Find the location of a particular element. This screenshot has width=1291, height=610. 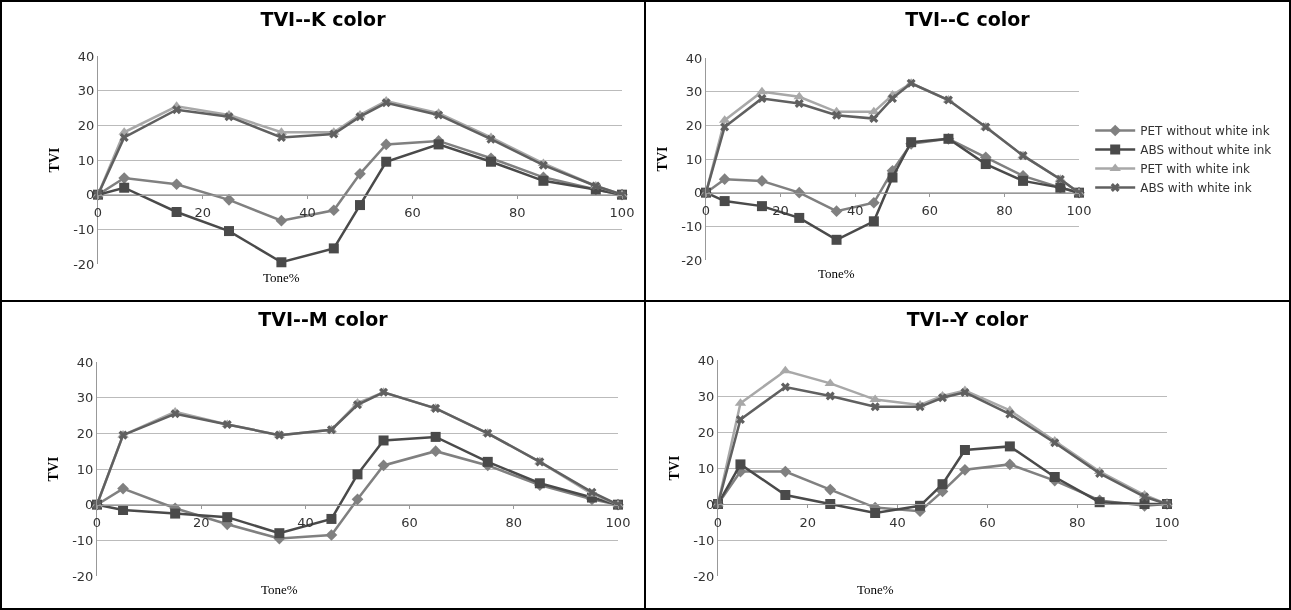

legend-label: ABS without white ink is located at coordinates (1206, 150).